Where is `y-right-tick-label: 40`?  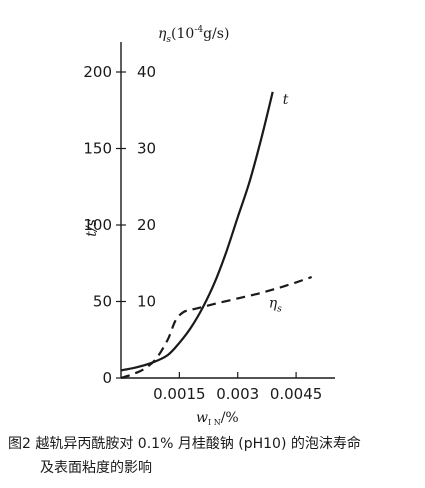
y-right-tick-label: 40 is located at coordinates (146, 72).